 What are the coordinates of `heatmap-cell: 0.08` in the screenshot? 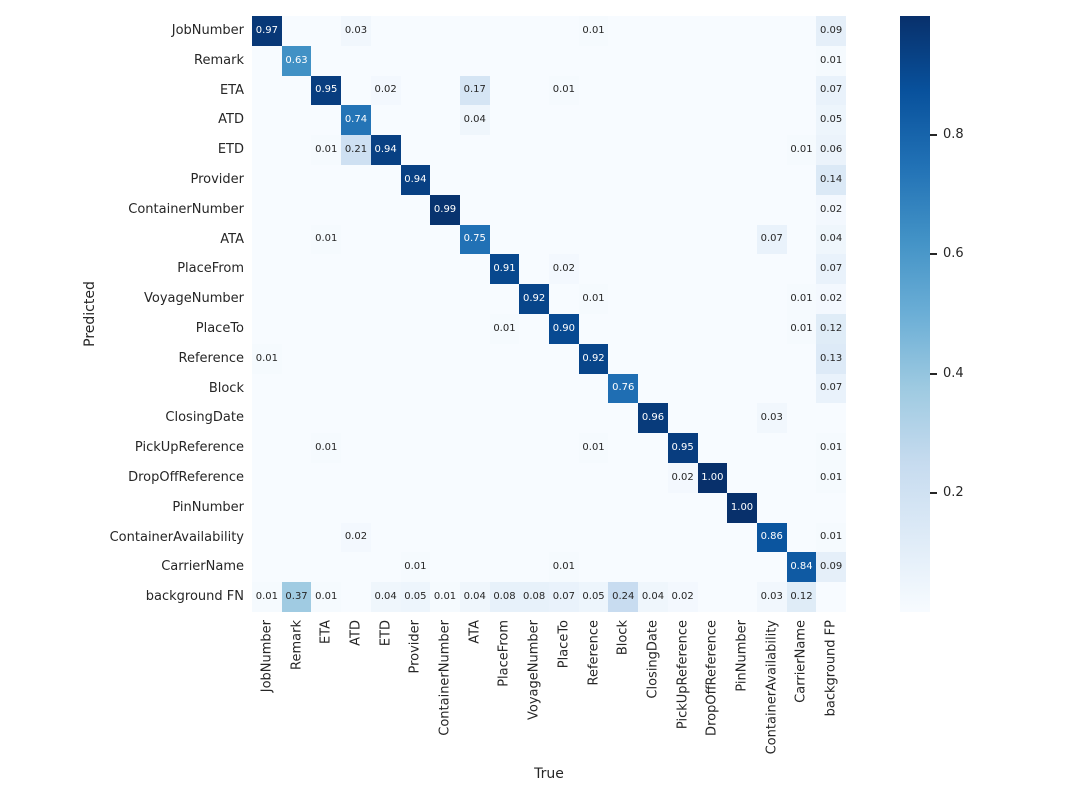 It's located at (534, 597).